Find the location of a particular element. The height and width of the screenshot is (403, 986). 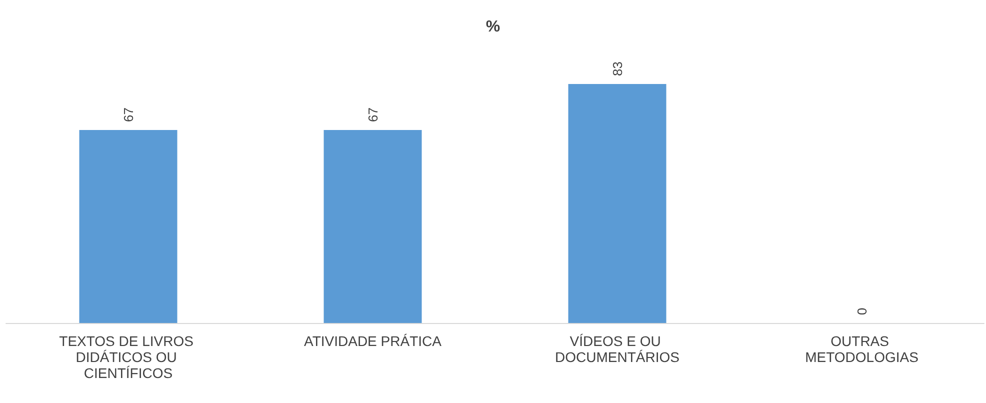

x-tick-label: TEXTOS DE LIVROS DIDÁTICOS OU CIENTÍFICOS is located at coordinates (128, 357).